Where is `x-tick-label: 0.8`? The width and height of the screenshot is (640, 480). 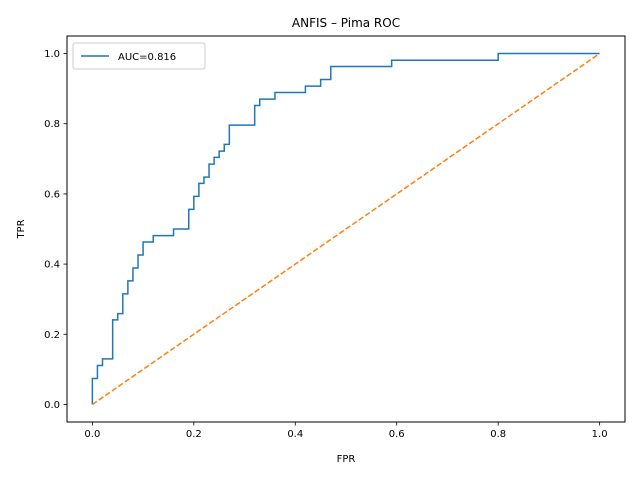 x-tick-label: 0.8 is located at coordinates (498, 434).